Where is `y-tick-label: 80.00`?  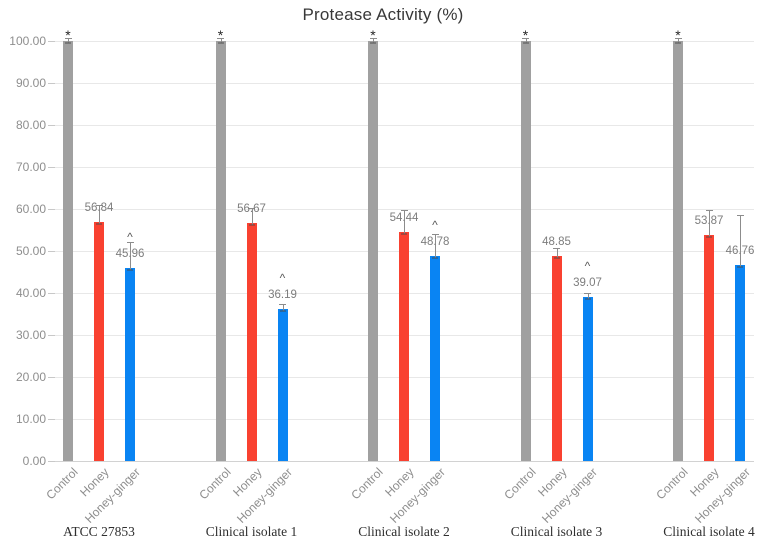 y-tick-label: 80.00 is located at coordinates (30, 125).